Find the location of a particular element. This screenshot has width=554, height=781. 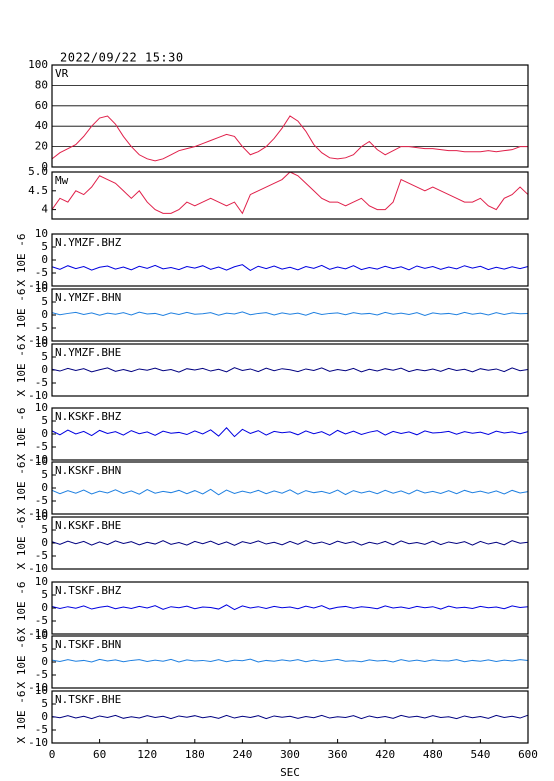

y-tick-label: 100 is located at coordinates (38, 64).